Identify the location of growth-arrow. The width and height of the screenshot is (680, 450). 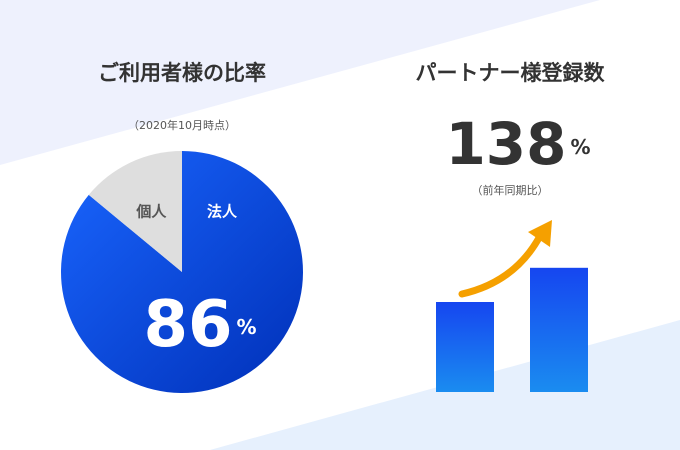
(501, 265).